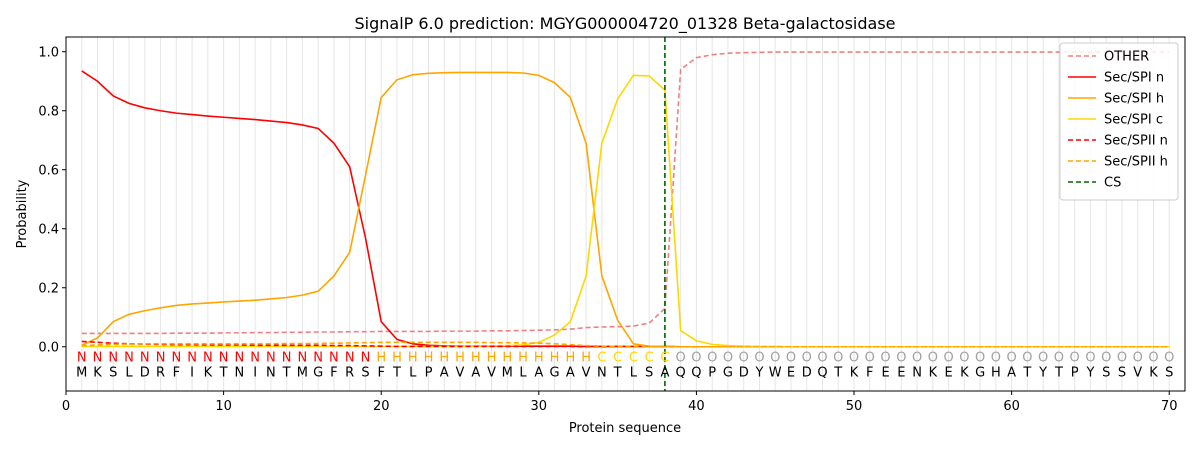 This screenshot has height=450, width=1200. I want to click on legend-label: Sec/SPI h, so click(1134, 99).